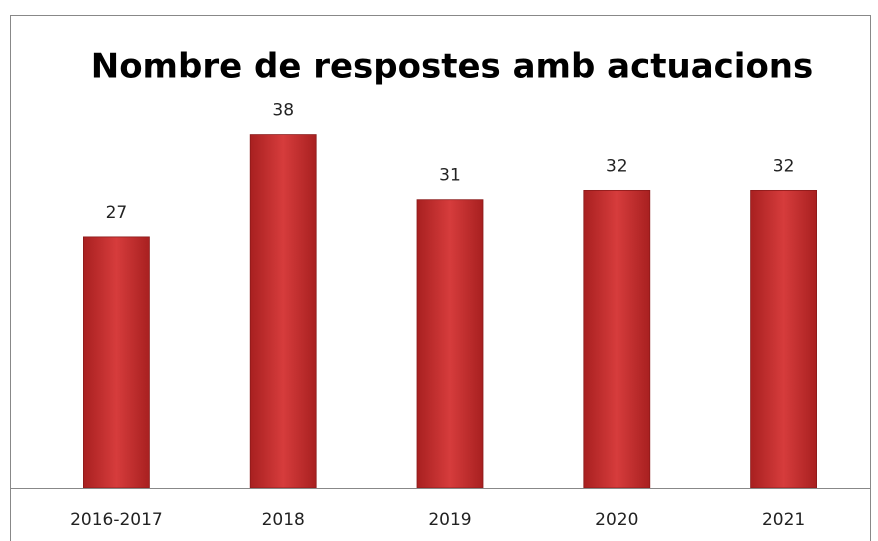 Image resolution: width=878 pixels, height=541 pixels. What do you see at coordinates (116, 520) in the screenshot?
I see `x-tick-label: 2016-2017` at bounding box center [116, 520].